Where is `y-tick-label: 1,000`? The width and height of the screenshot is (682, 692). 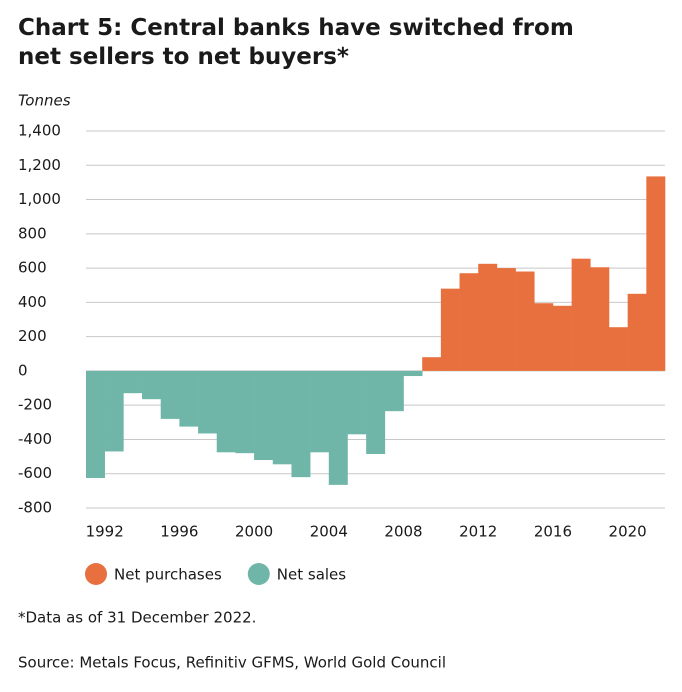 y-tick-label: 1,000 is located at coordinates (39, 199).